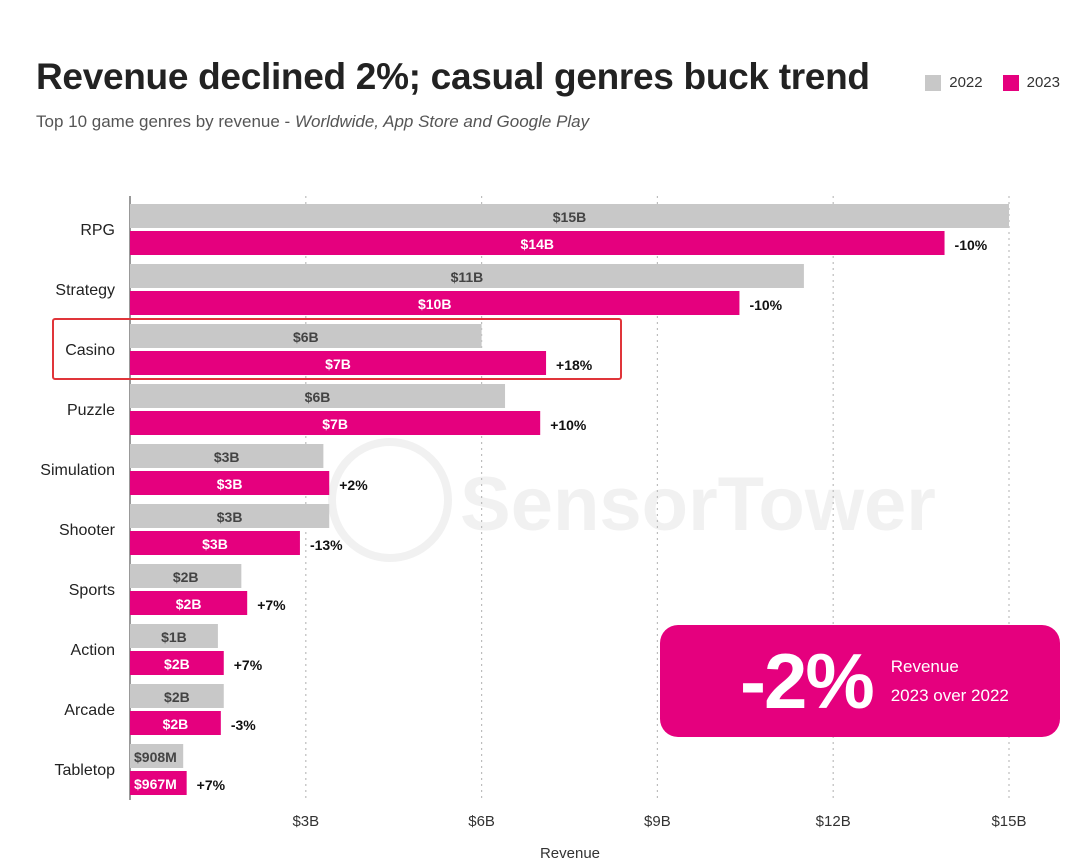 This screenshot has width=1080, height=862. What do you see at coordinates (85, 290) in the screenshot?
I see `category-label: Strategy` at bounding box center [85, 290].